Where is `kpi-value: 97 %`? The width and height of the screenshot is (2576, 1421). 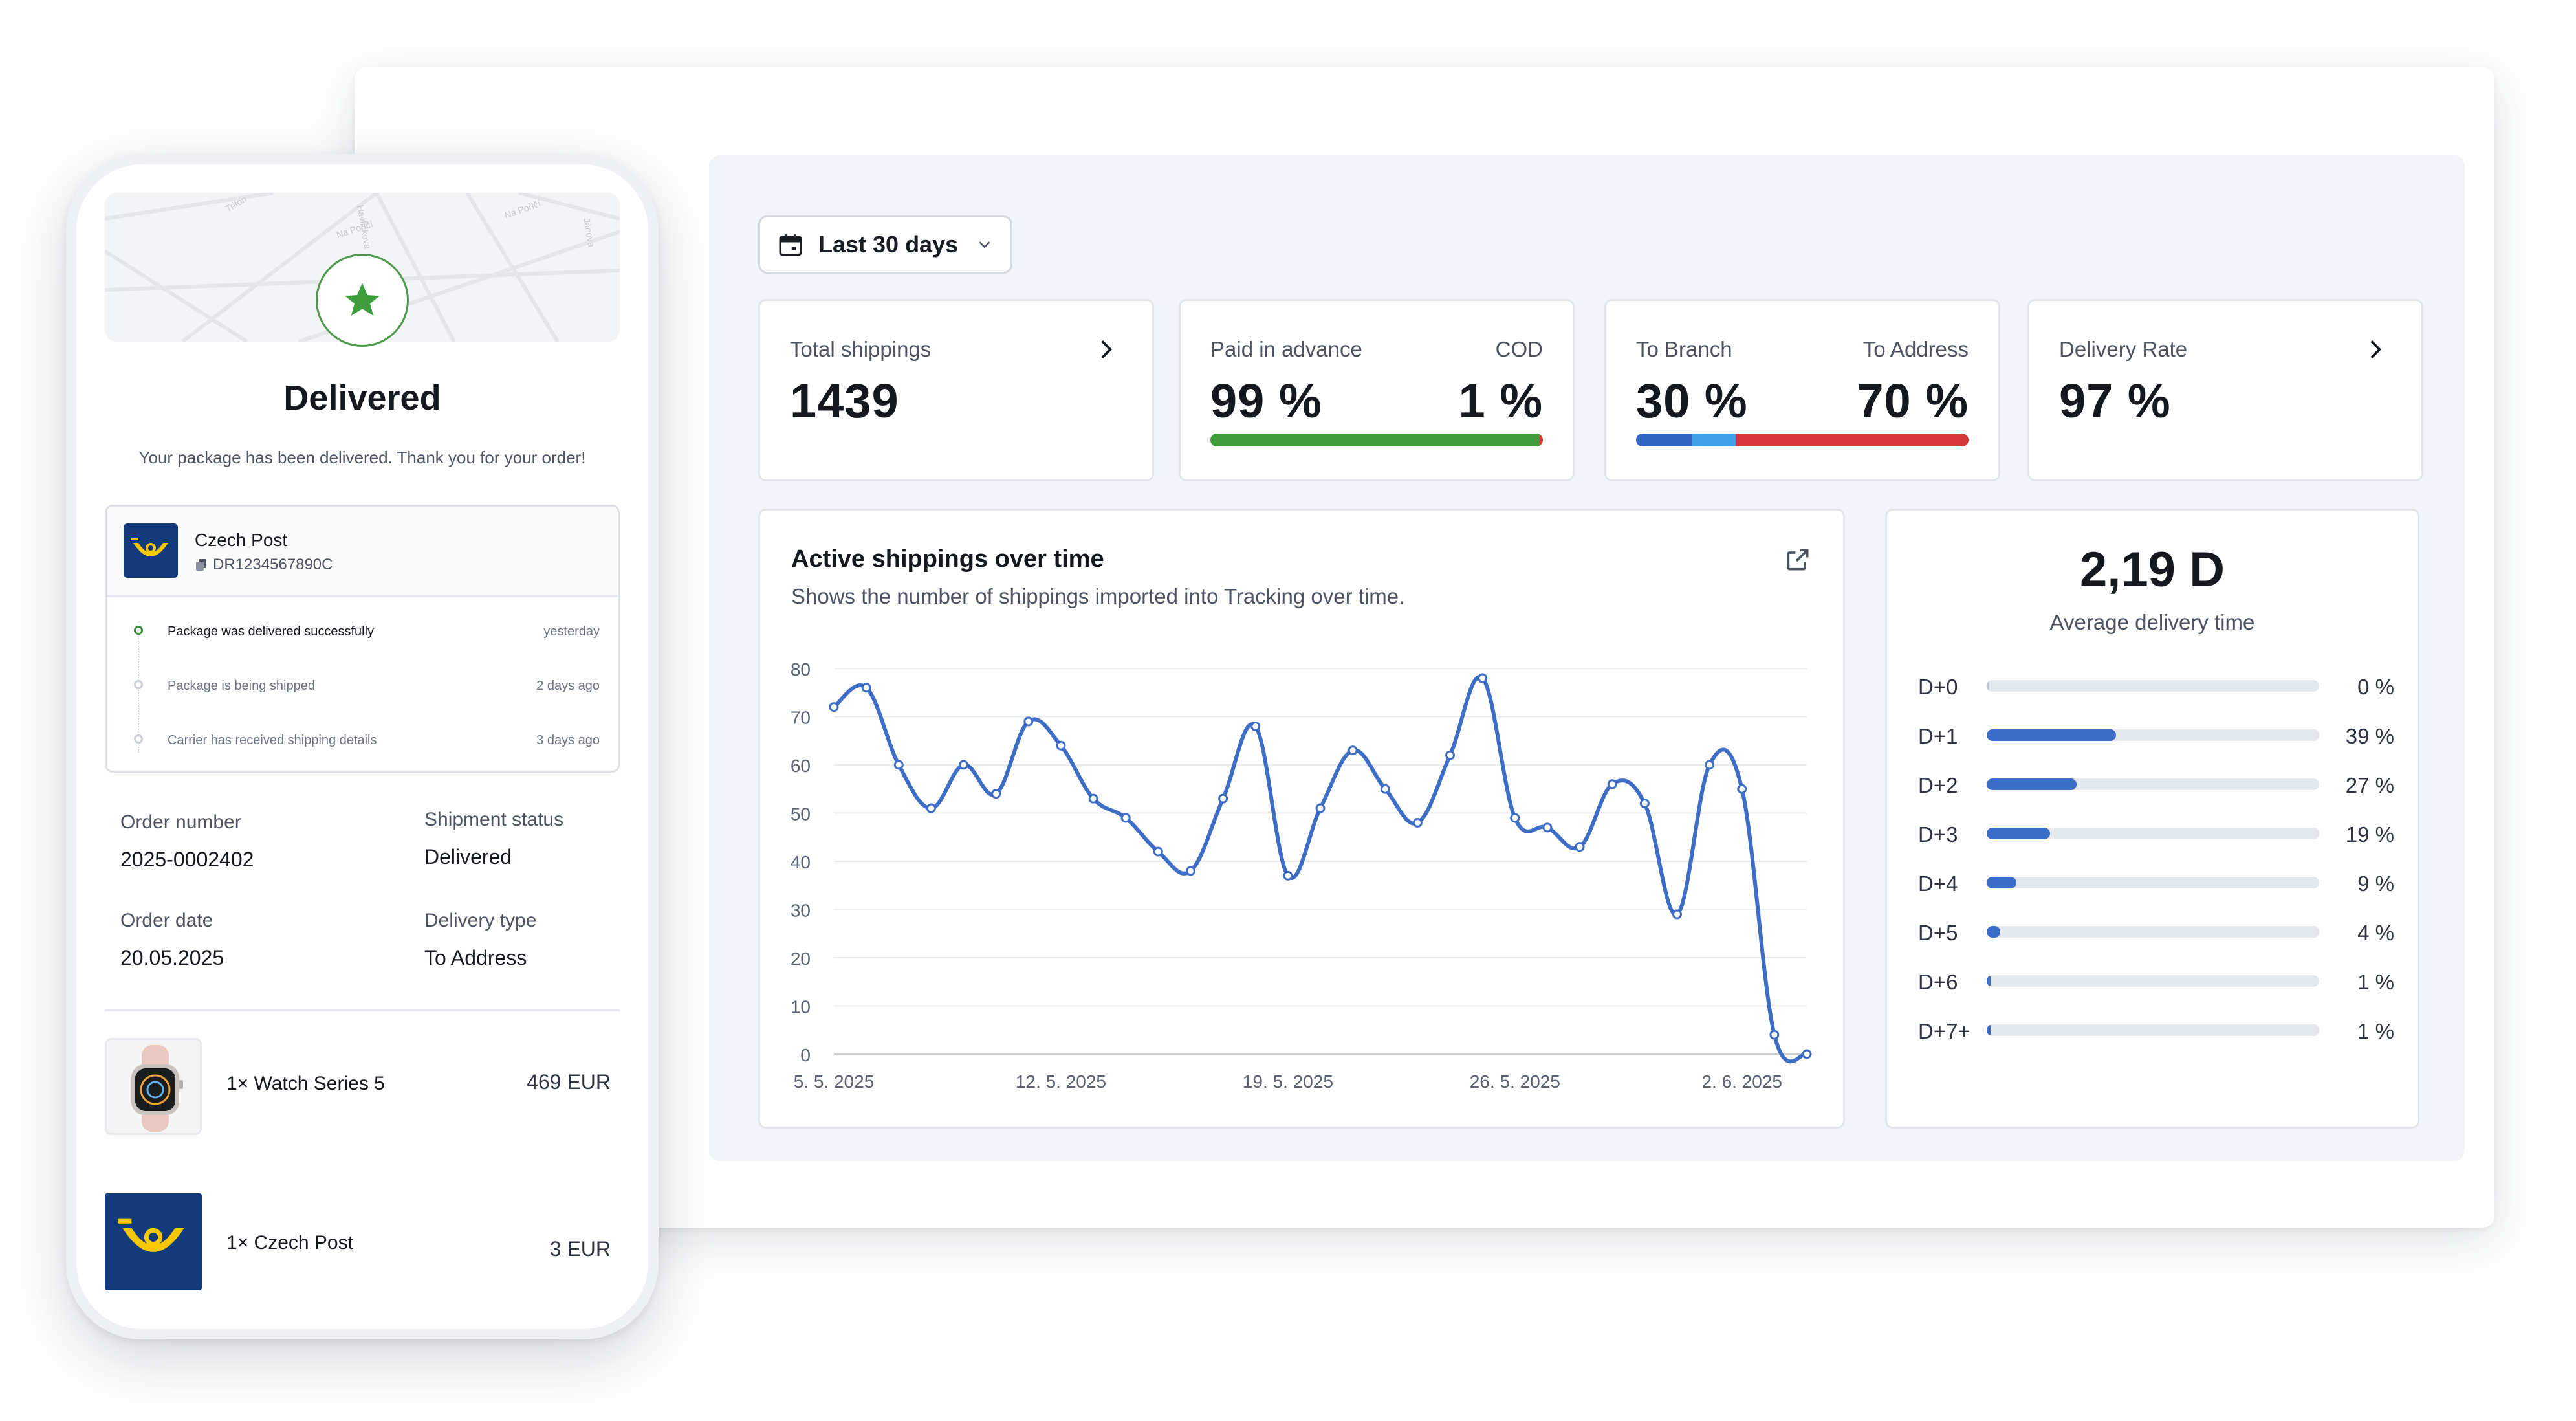 kpi-value: 97 % is located at coordinates (2115, 401).